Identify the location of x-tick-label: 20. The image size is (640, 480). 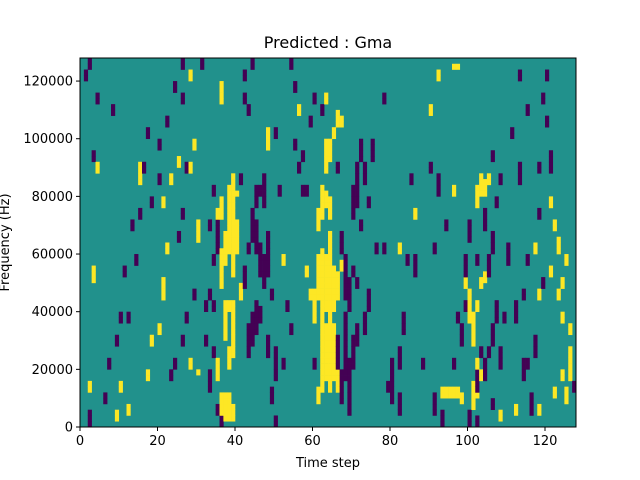
(157, 441).